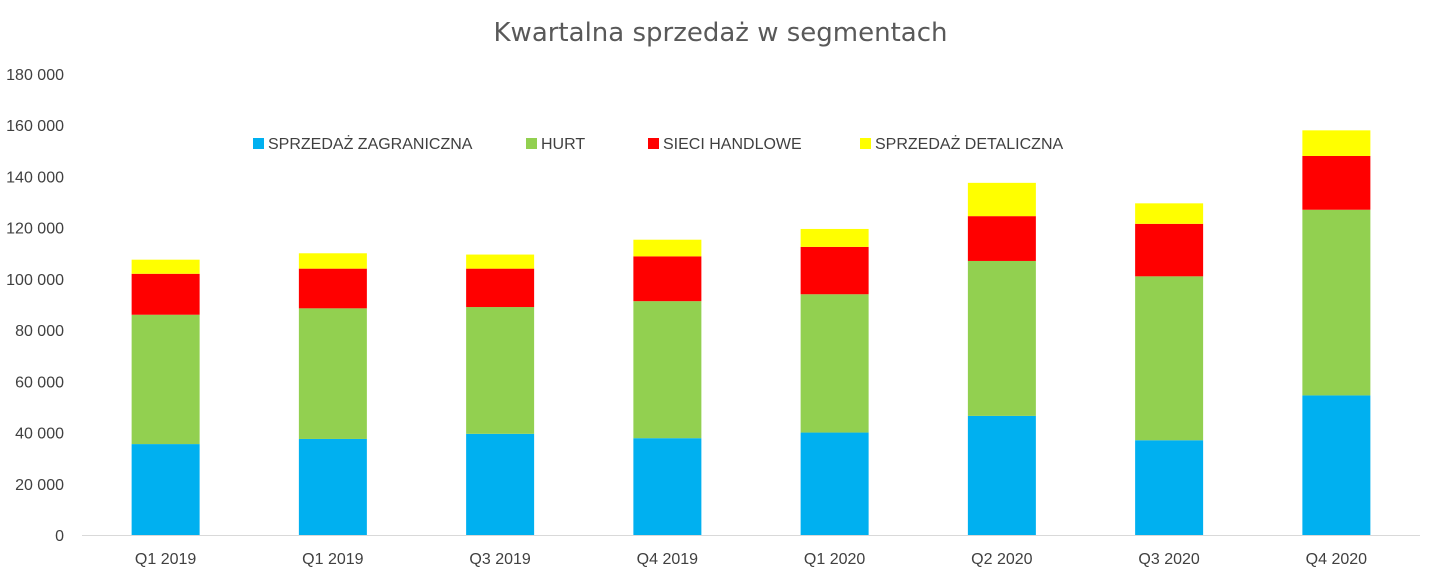 This screenshot has height=572, width=1441. What do you see at coordinates (732, 144) in the screenshot?
I see `legend-label: SIECI HANDLOWE` at bounding box center [732, 144].